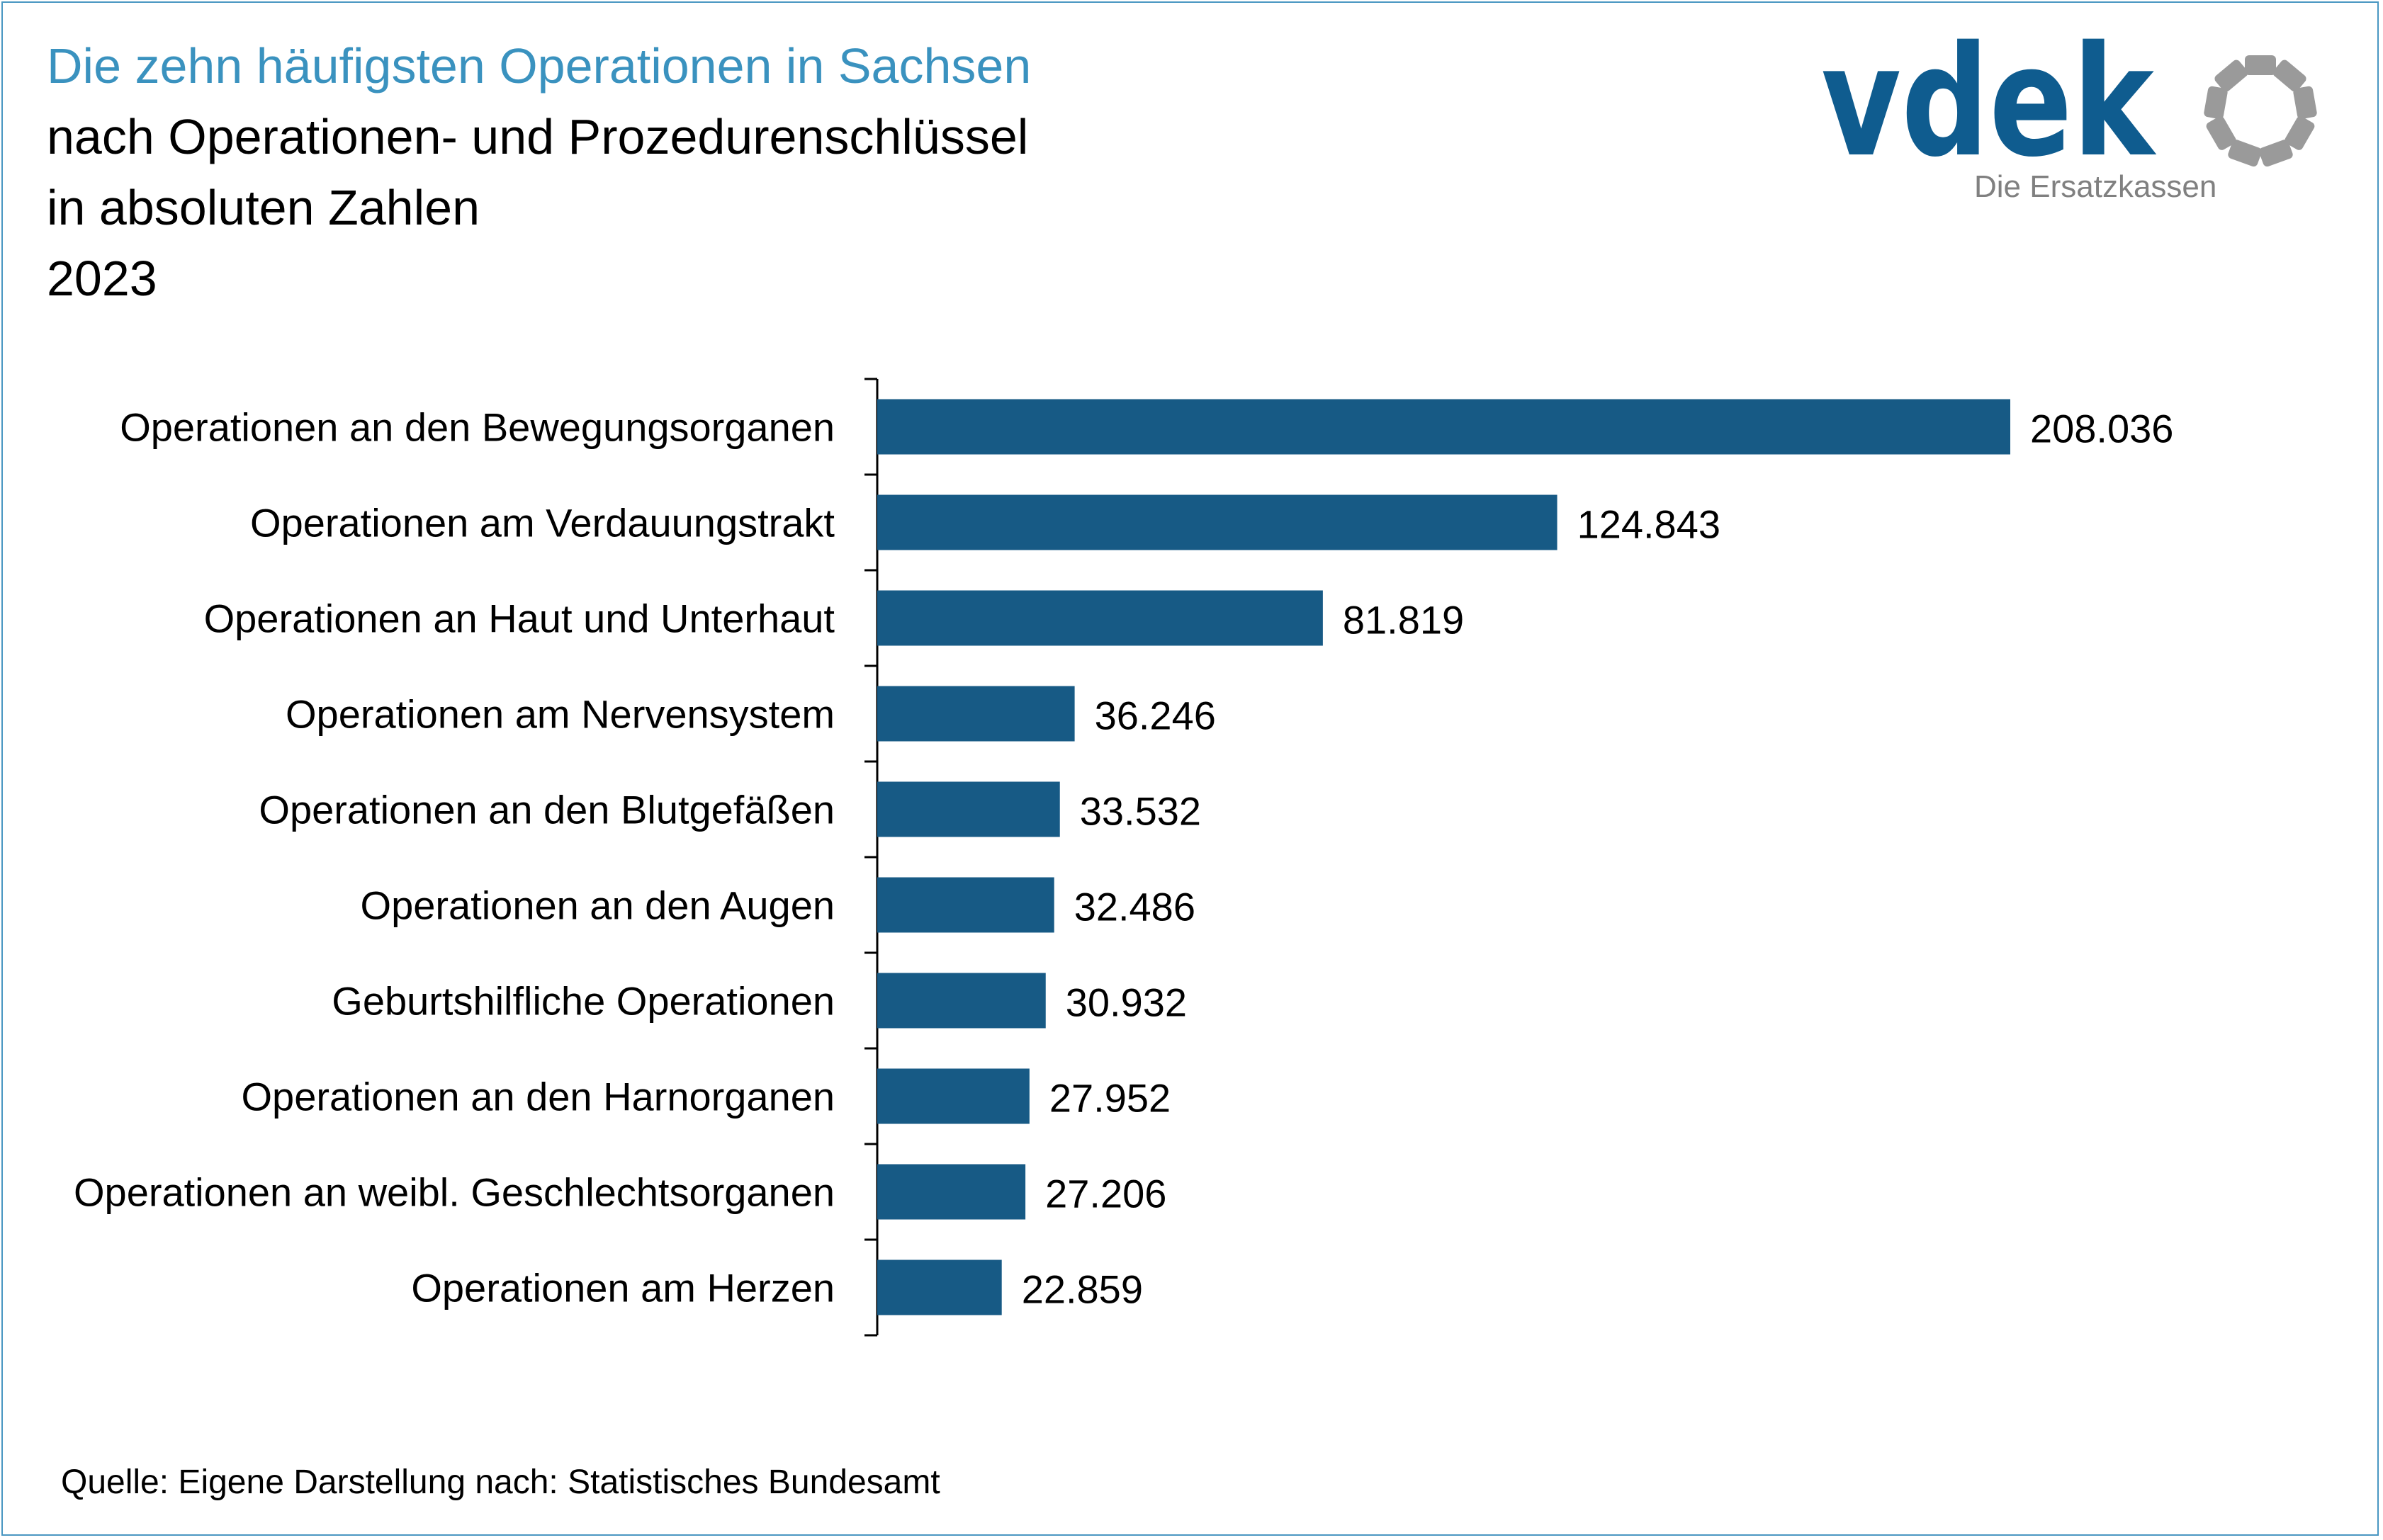 The image size is (2383, 1540). Describe the element at coordinates (1105, 1194) in the screenshot. I see `data-label: 27.206` at that location.